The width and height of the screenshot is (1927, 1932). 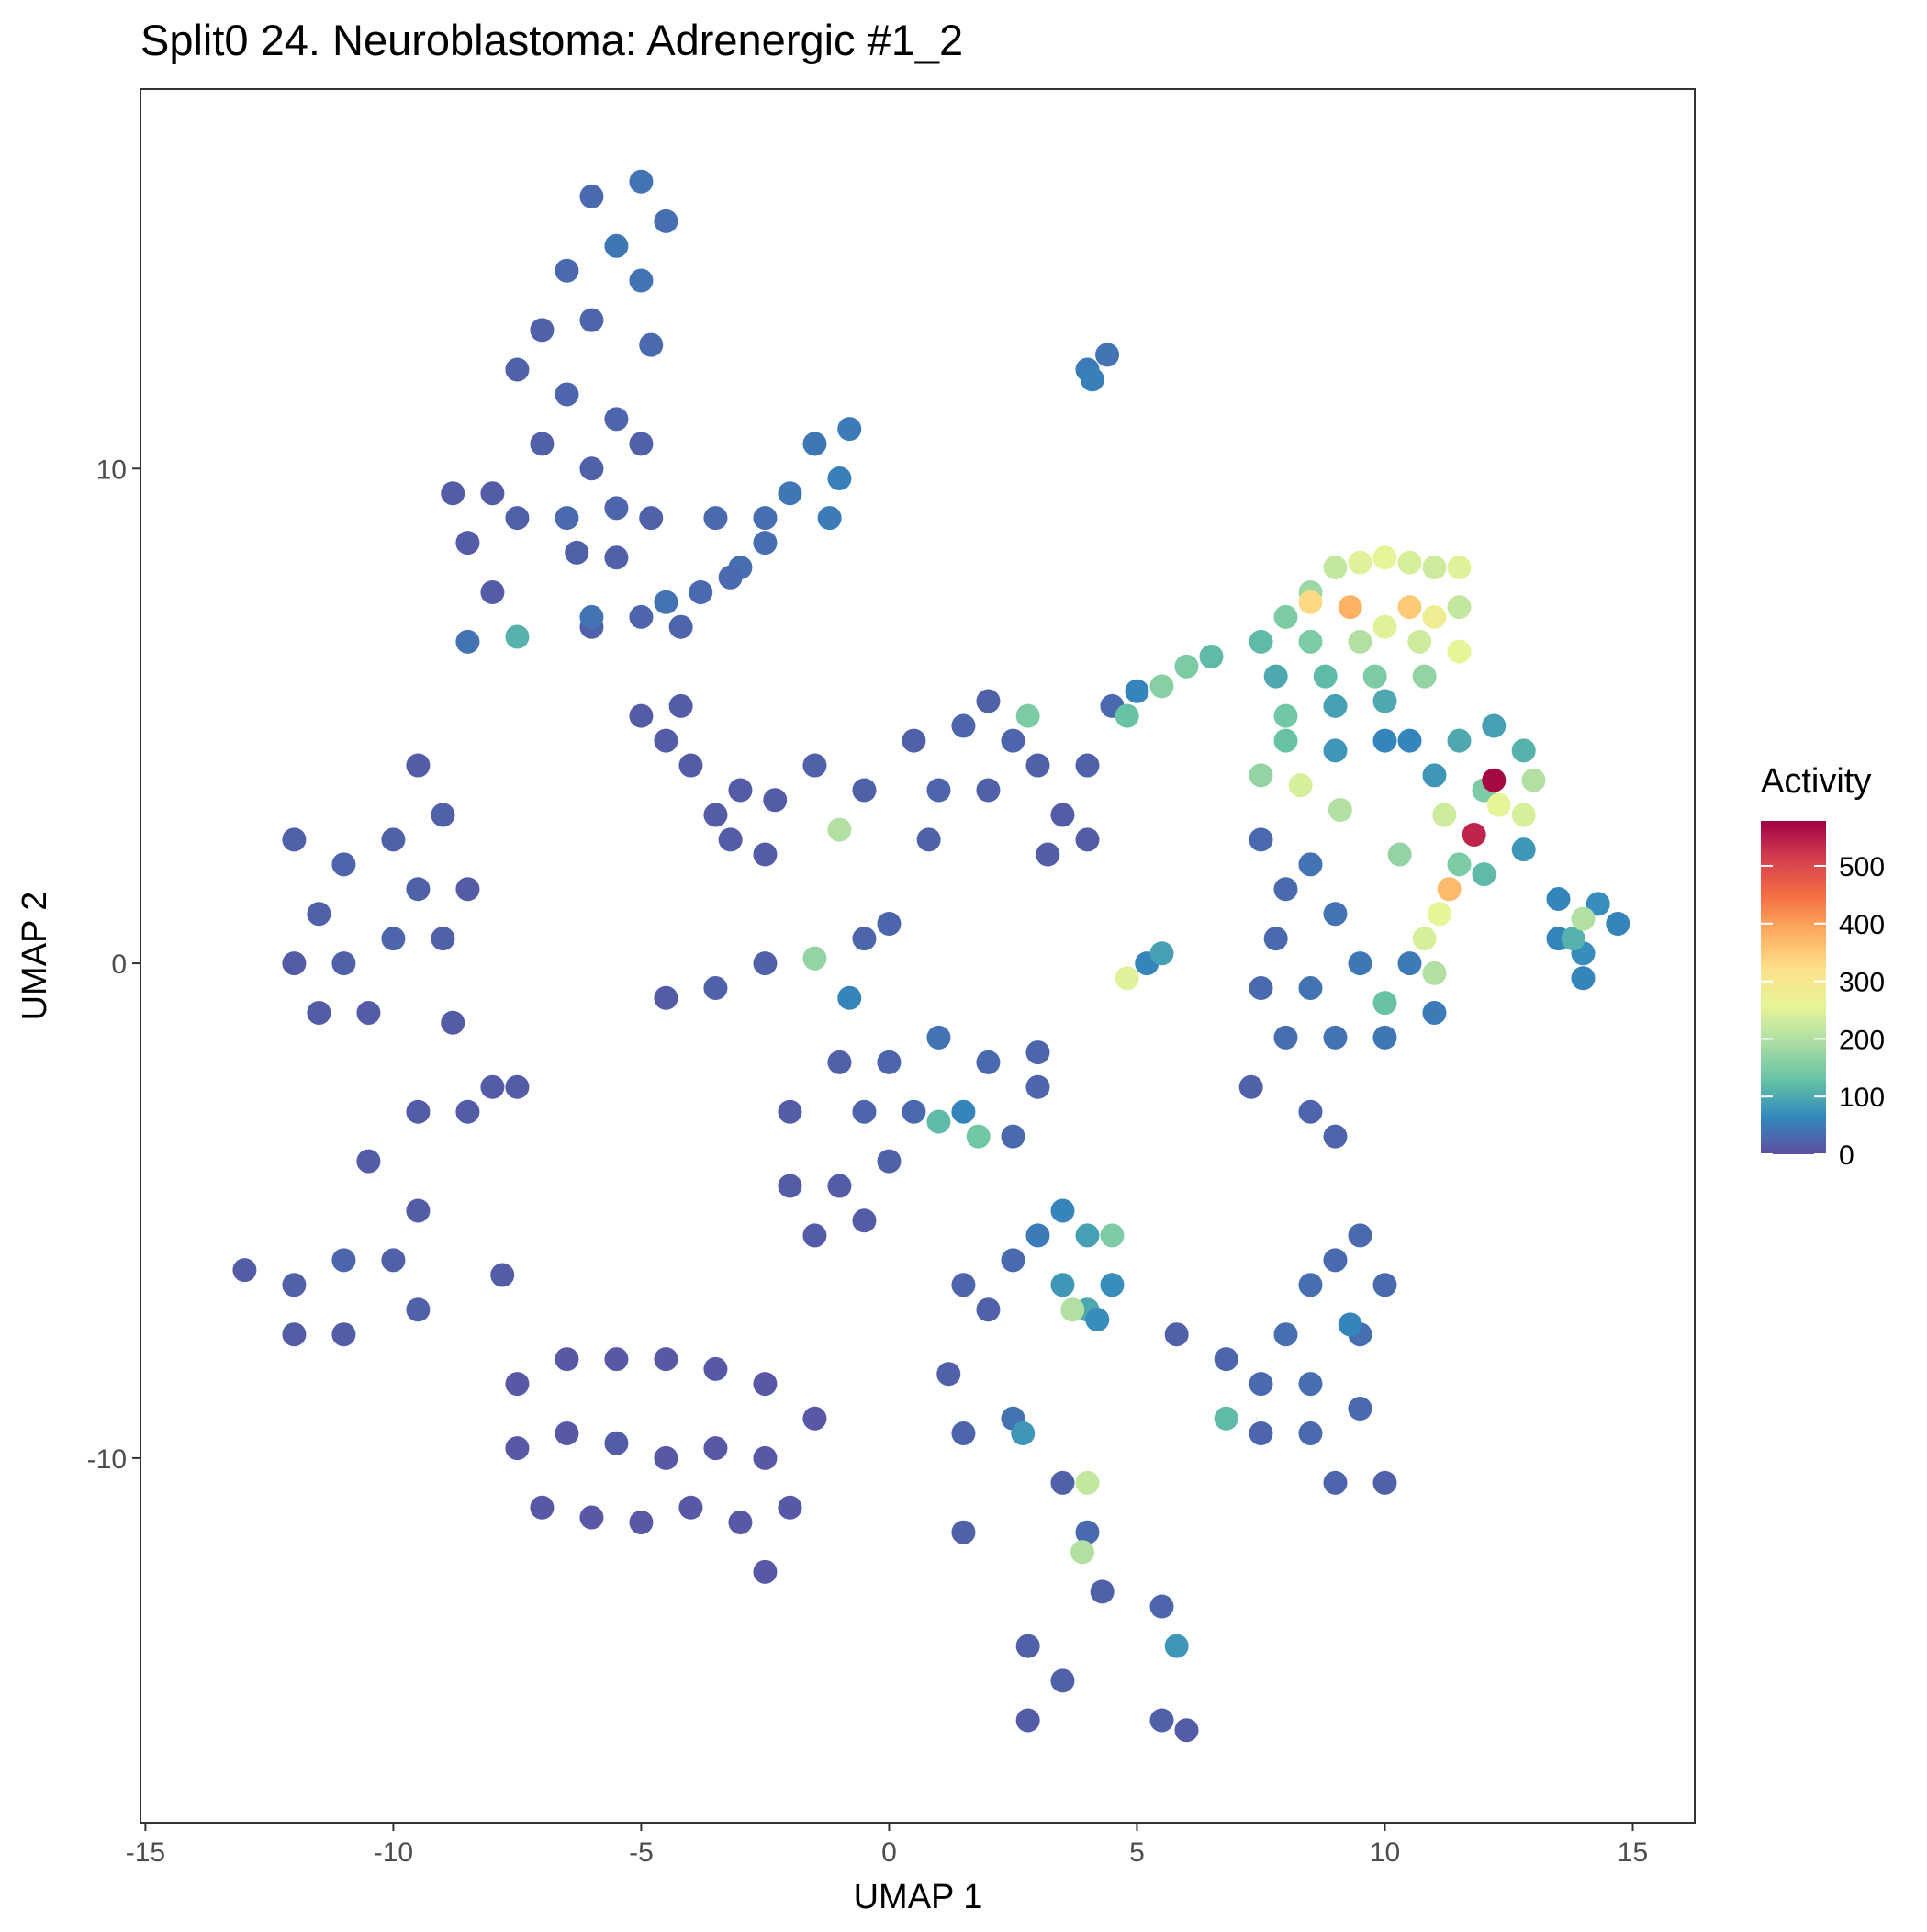 I want to click on x-tick-label: -10, so click(x=394, y=1852).